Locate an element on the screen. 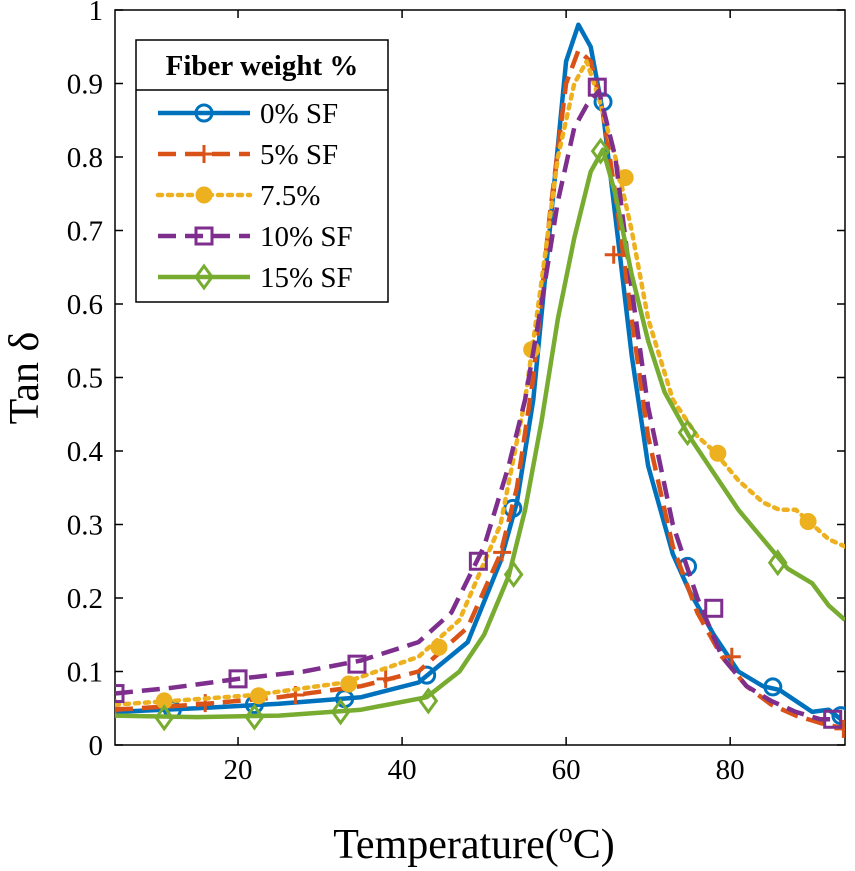 The image size is (855, 871). x-tick-label: 40 is located at coordinates (402, 770).